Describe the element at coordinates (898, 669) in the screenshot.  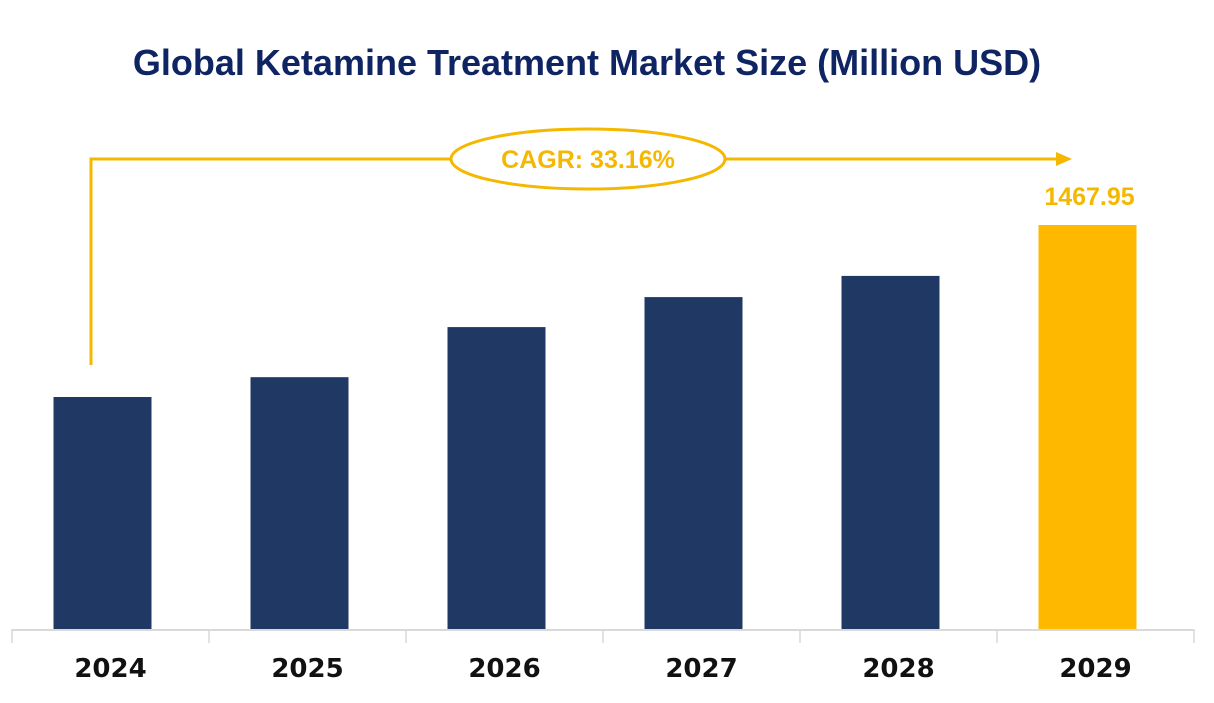
I see `x-tick-label: 2028` at that location.